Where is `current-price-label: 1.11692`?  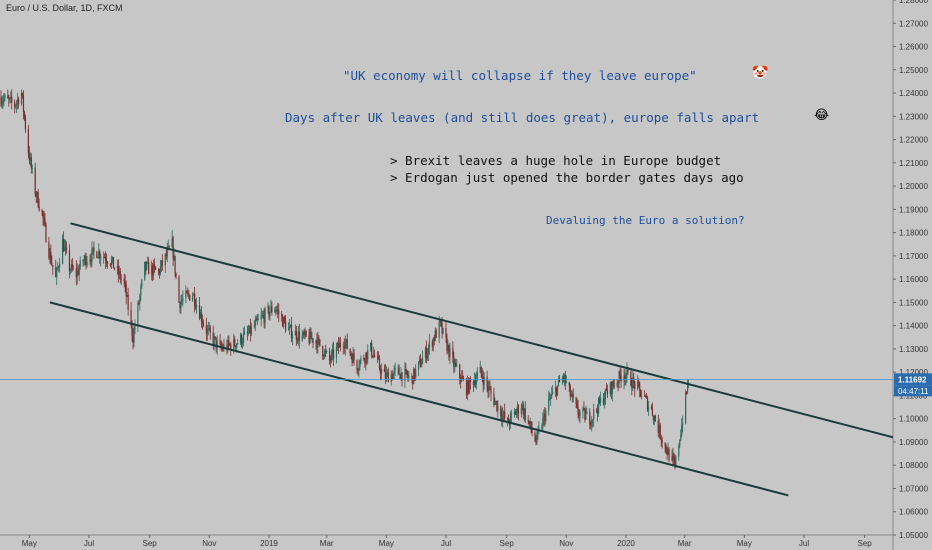 current-price-label: 1.11692 is located at coordinates (912, 379).